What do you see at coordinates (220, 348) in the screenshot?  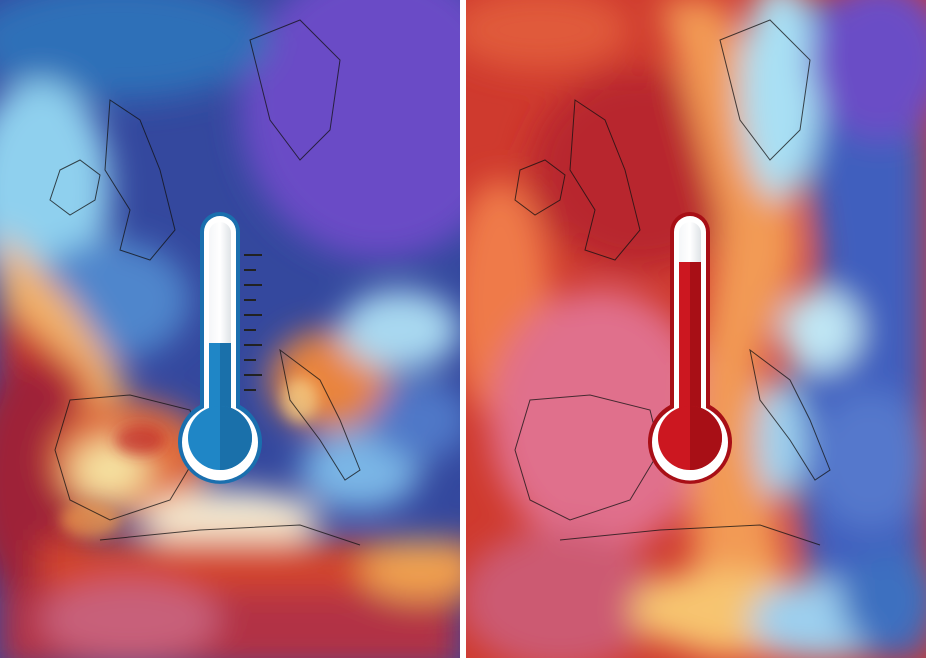 I see `cold-thermometer-icon` at bounding box center [220, 348].